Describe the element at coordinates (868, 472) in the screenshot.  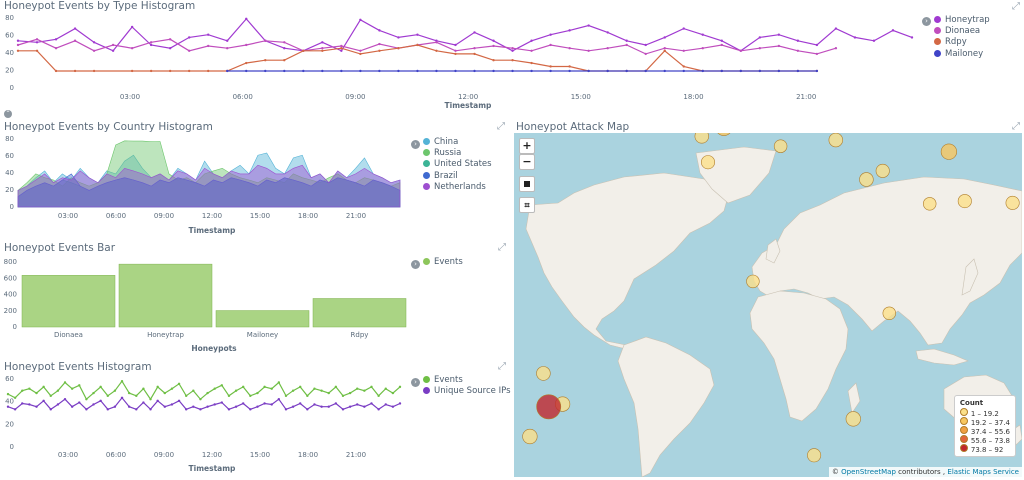
I see `osm-link: OpenStreetMap` at that location.